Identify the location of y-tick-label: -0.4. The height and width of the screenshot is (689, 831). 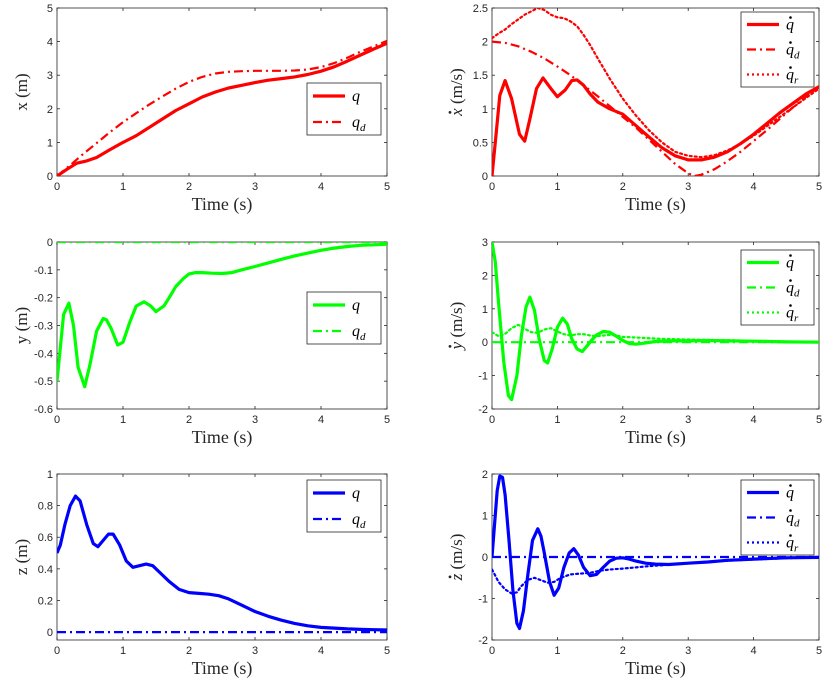
(43, 354).